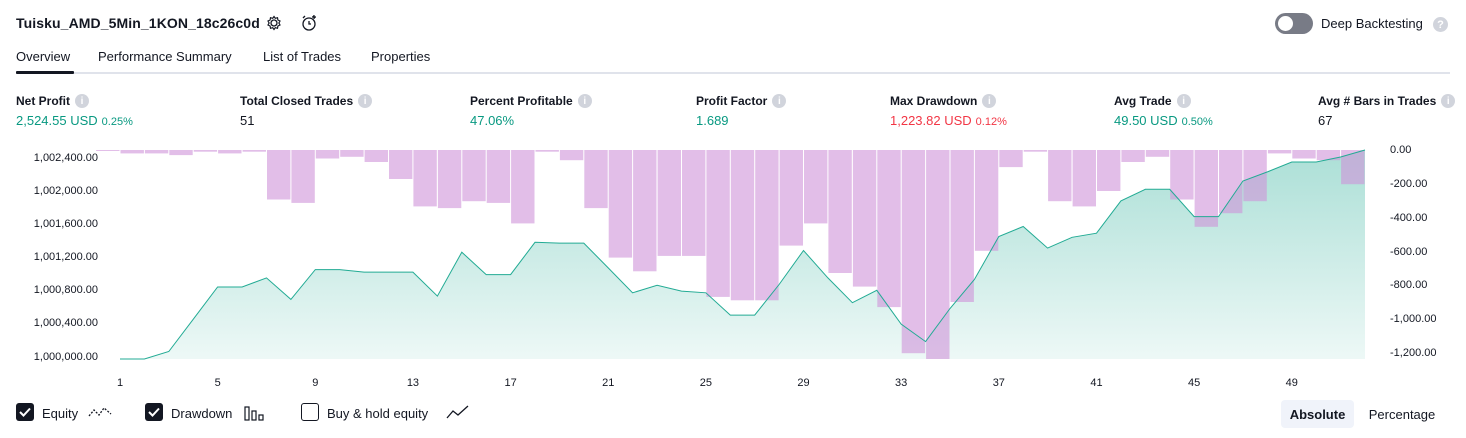 The width and height of the screenshot is (1466, 438). What do you see at coordinates (65, 257) in the screenshot?
I see `left-axis-tick: 1,001,200.00` at bounding box center [65, 257].